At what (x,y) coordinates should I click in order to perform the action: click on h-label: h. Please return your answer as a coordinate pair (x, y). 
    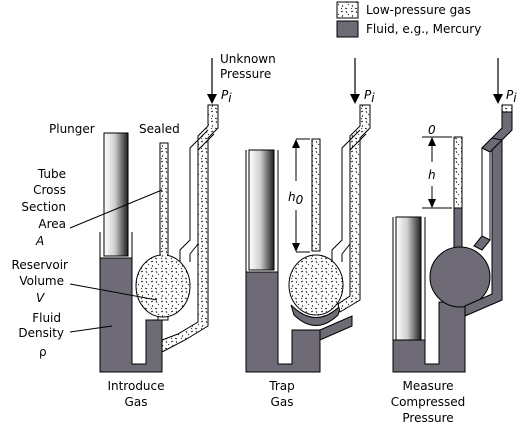
    Looking at the image, I should click on (432, 175).